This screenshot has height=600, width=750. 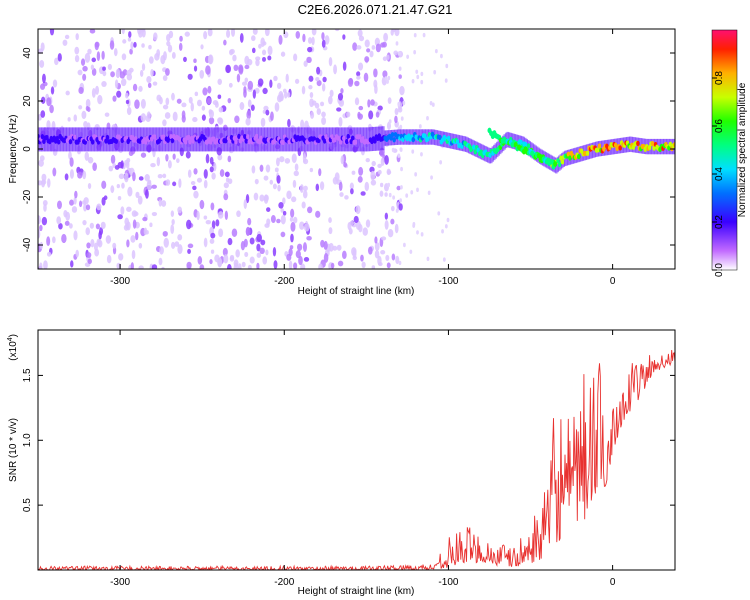 I want to click on ridge-branch-point, so click(x=555, y=164).